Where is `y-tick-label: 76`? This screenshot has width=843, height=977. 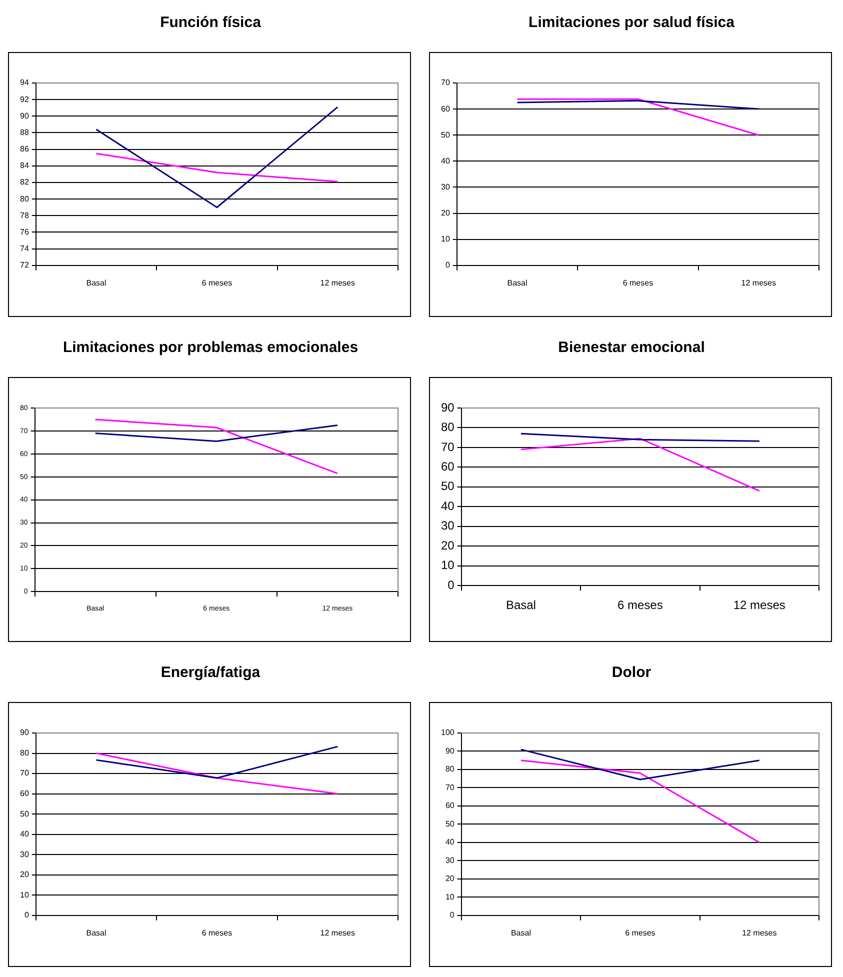 y-tick-label: 76 is located at coordinates (25, 231).